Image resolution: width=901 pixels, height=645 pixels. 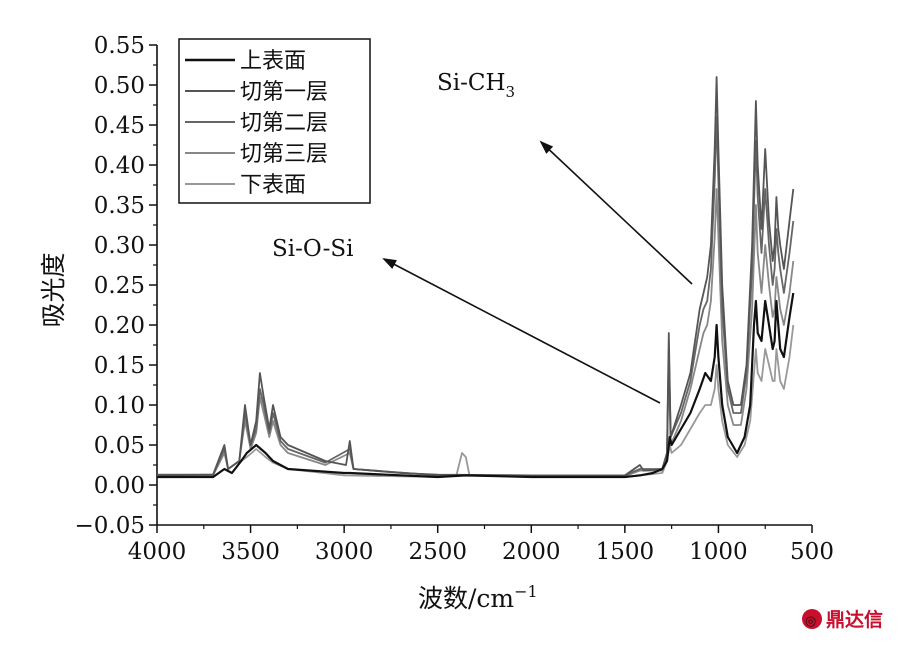 What do you see at coordinates (476, 85) in the screenshot?
I see `annotation-si-ch3-text: Si-CH3` at bounding box center [476, 85].